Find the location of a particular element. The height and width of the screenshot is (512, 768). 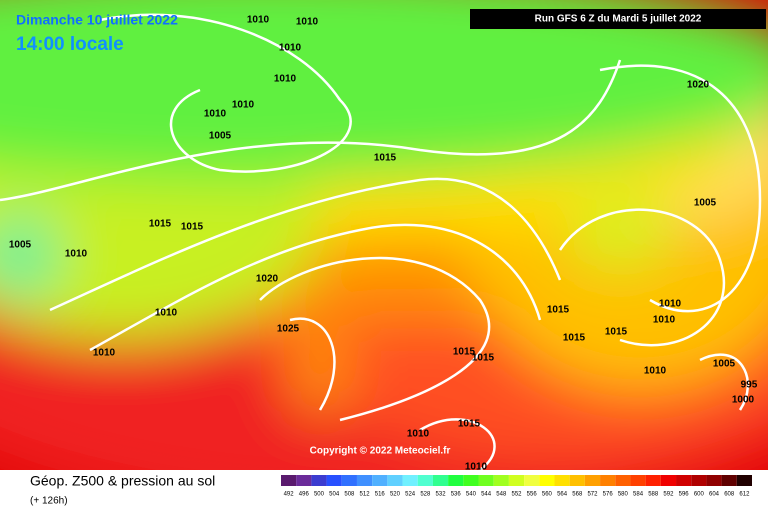

scale-label: 600 is located at coordinates (699, 495).